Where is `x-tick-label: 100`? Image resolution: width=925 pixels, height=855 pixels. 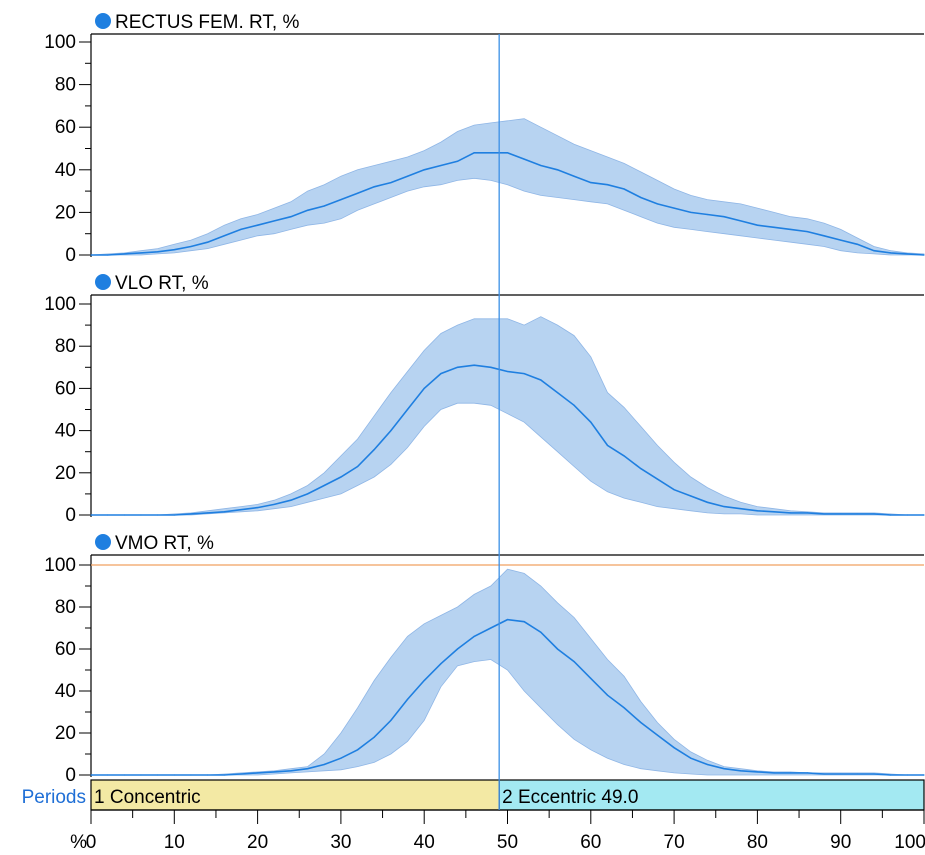 x-tick-label: 100 is located at coordinates (909, 842).